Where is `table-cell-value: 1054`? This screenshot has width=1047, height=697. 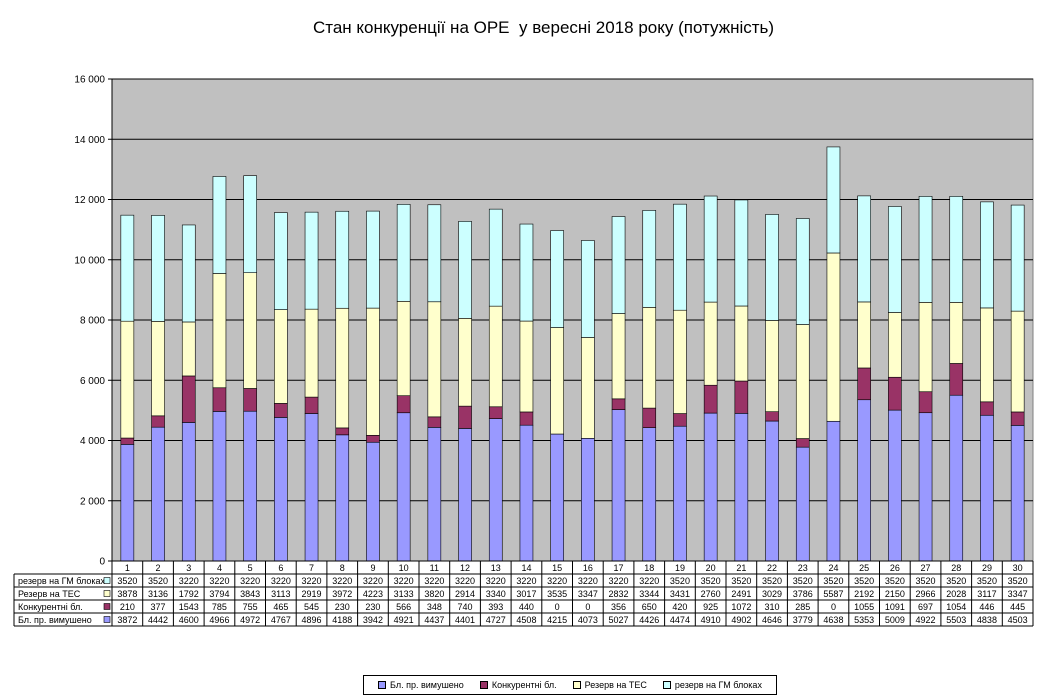
table-cell-value: 1054 is located at coordinates (956, 607).